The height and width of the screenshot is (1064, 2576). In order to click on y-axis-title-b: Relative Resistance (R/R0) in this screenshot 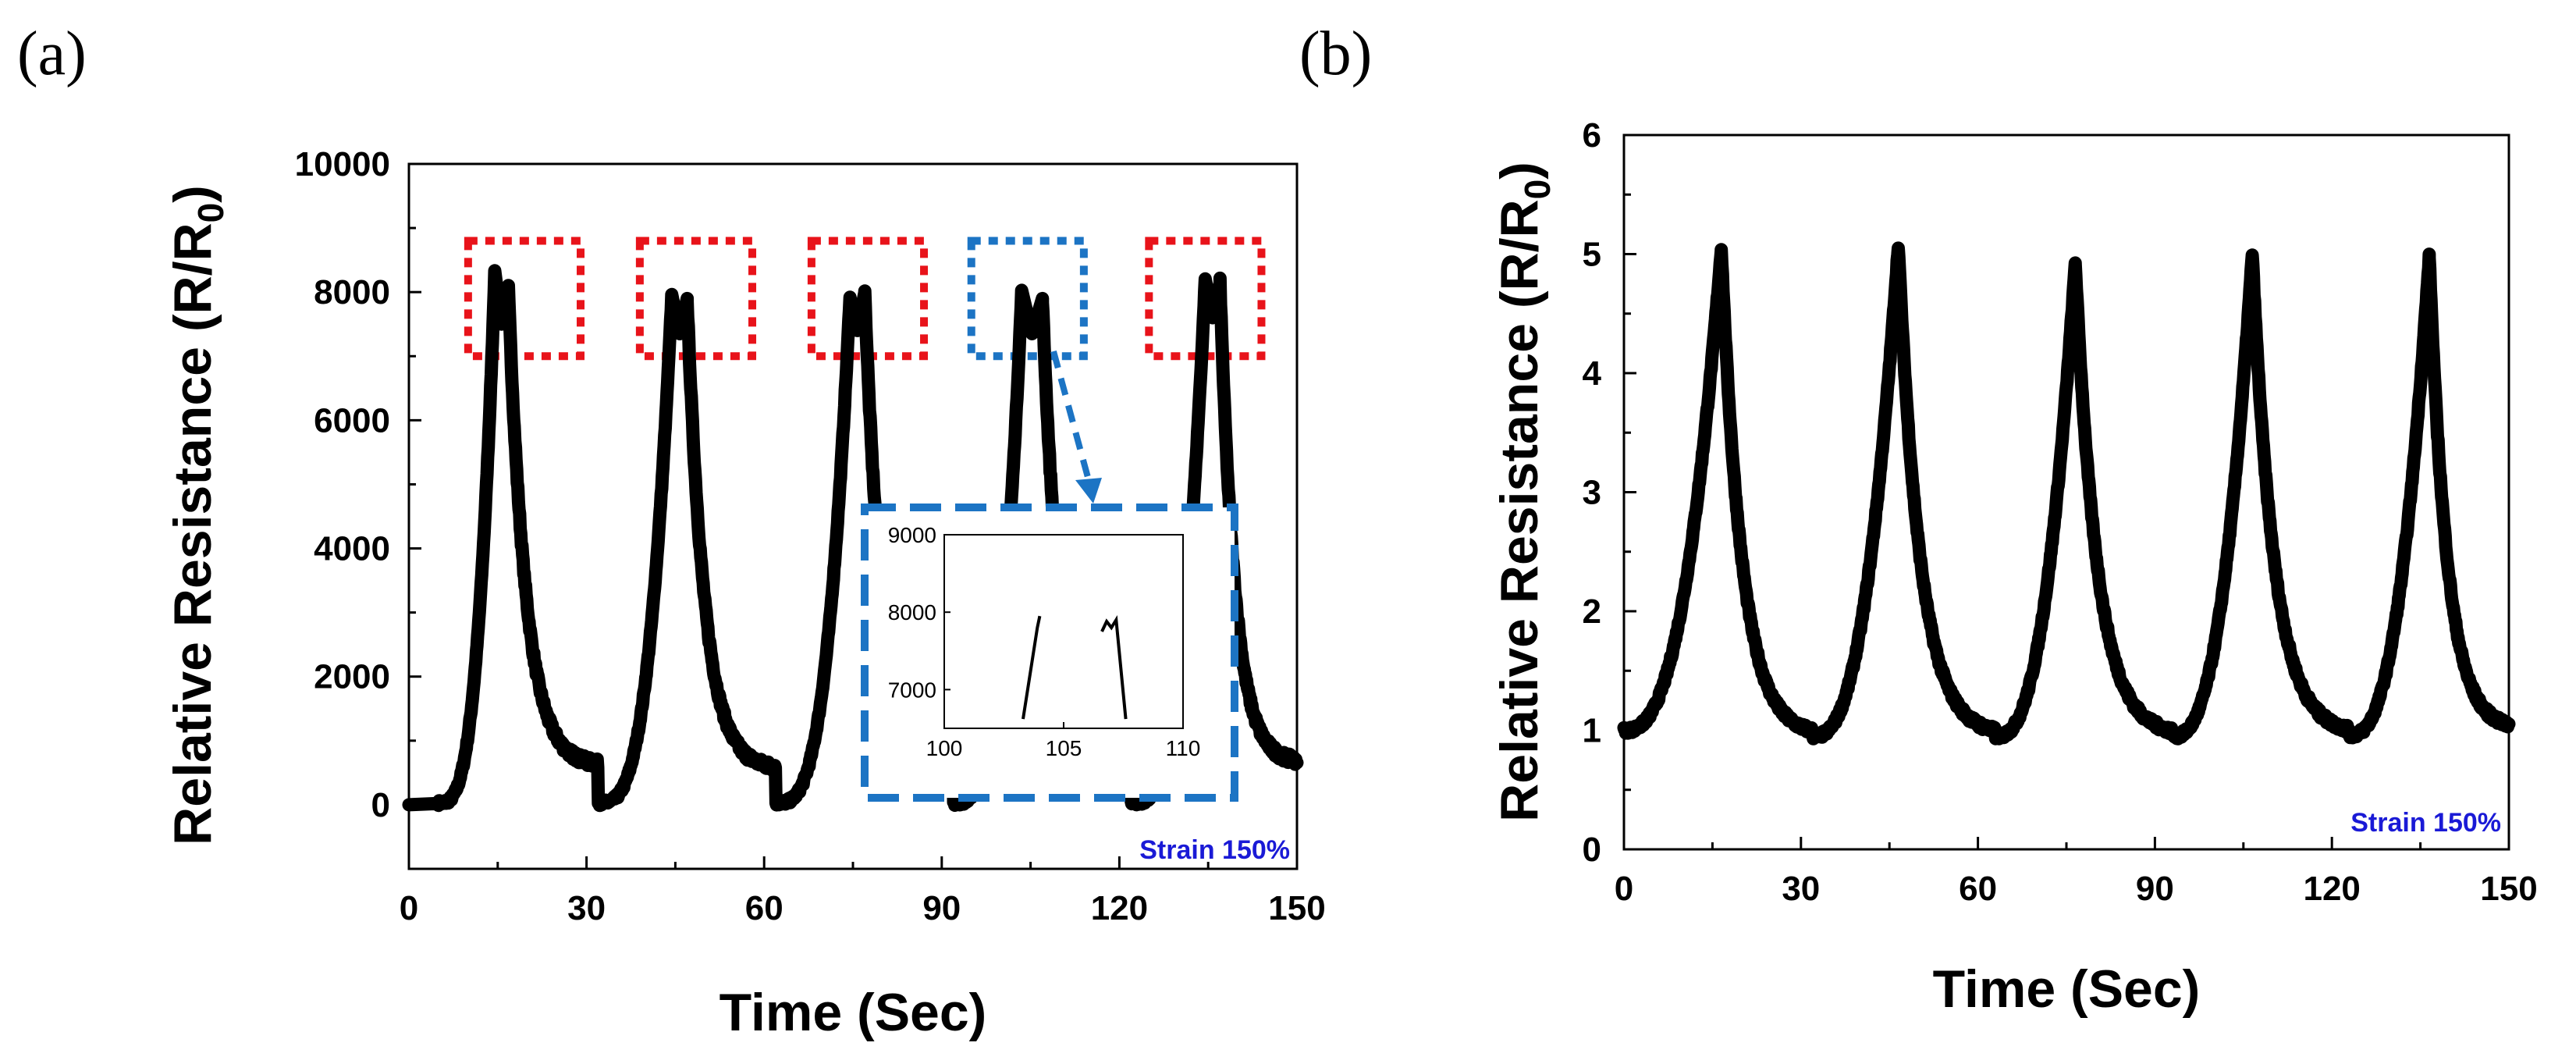, I will do `click(1524, 492)`.